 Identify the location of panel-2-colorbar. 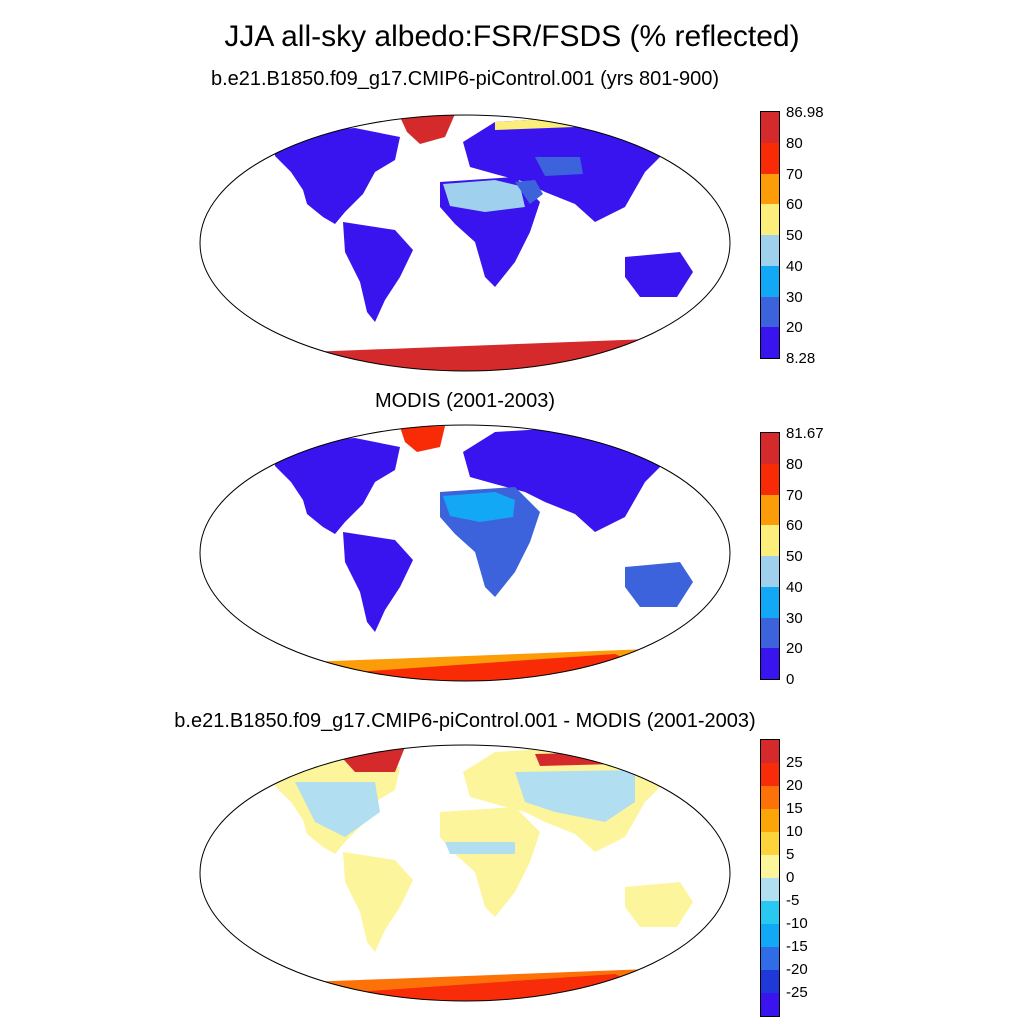
(770, 556).